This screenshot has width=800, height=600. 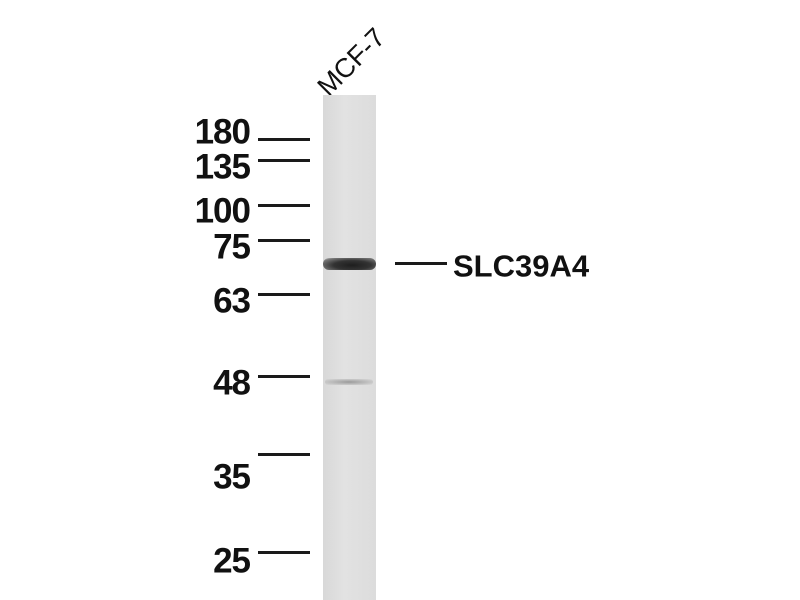 I want to click on marker-label-35: 35, so click(x=232, y=477).